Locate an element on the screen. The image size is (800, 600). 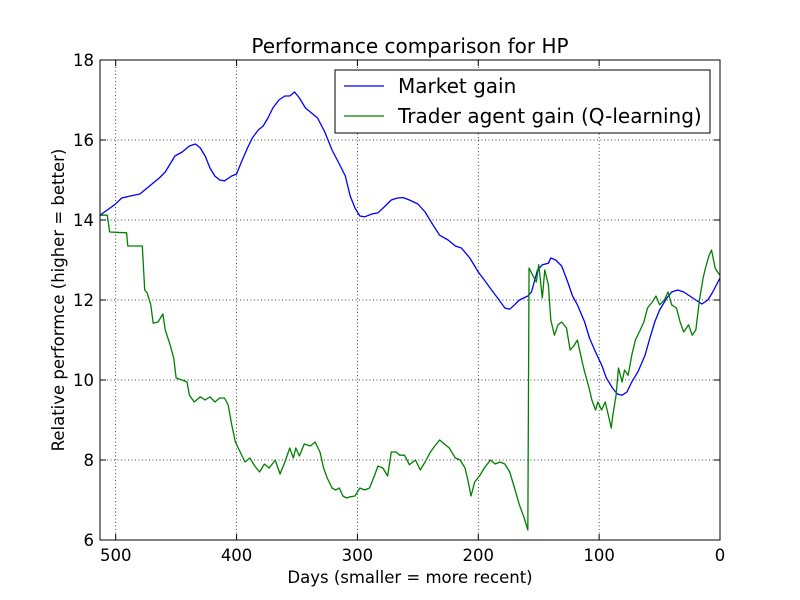
x-tick-label-100: 100 is located at coordinates (599, 555).